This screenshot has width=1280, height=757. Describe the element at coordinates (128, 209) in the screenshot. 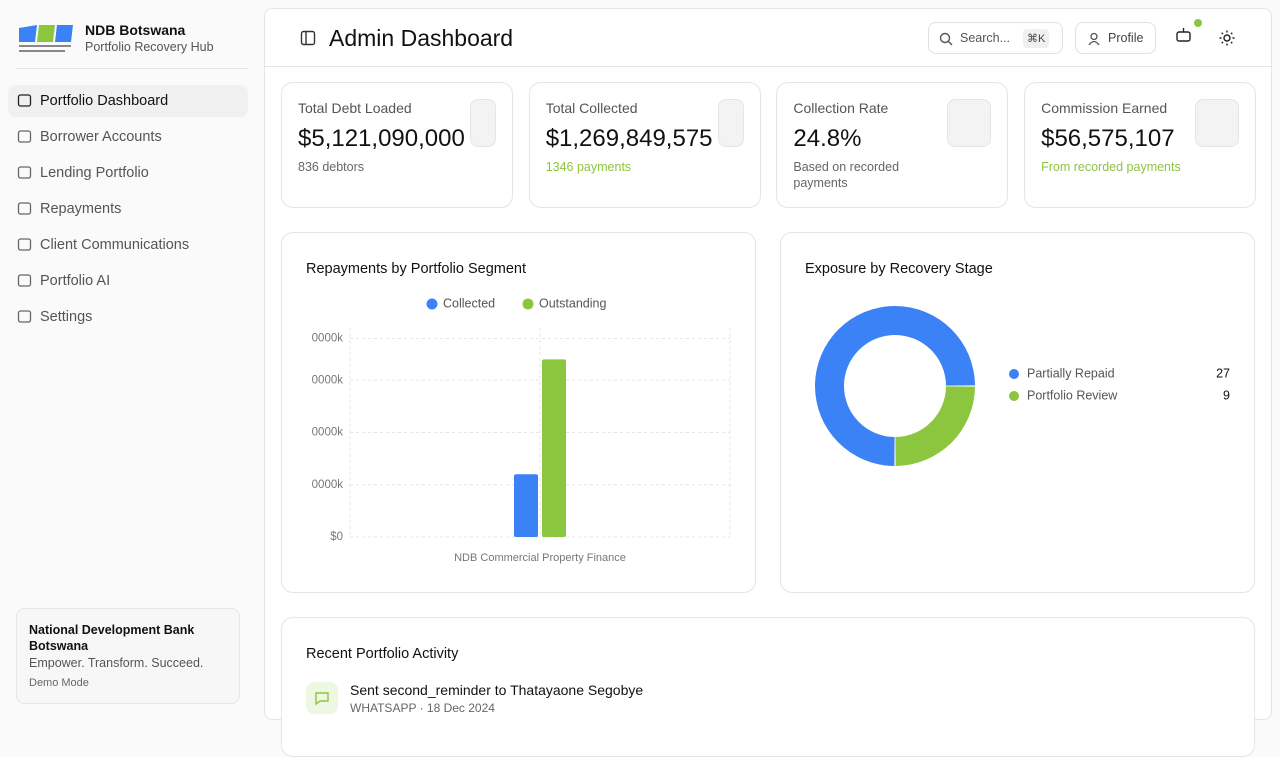

I see `nav-item: Repayments` at that location.